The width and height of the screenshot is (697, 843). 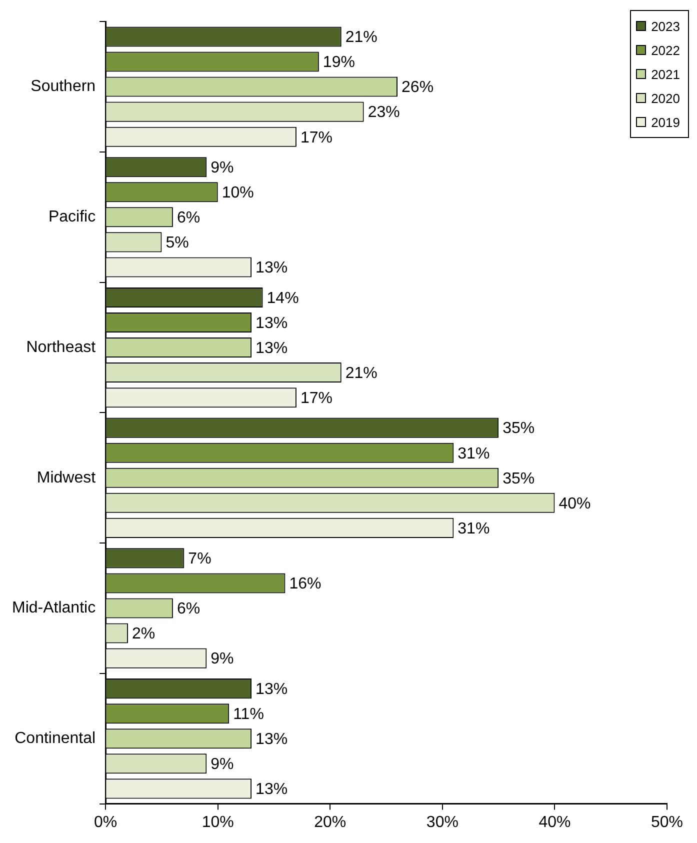 I want to click on data-label: 2%, so click(x=144, y=634).